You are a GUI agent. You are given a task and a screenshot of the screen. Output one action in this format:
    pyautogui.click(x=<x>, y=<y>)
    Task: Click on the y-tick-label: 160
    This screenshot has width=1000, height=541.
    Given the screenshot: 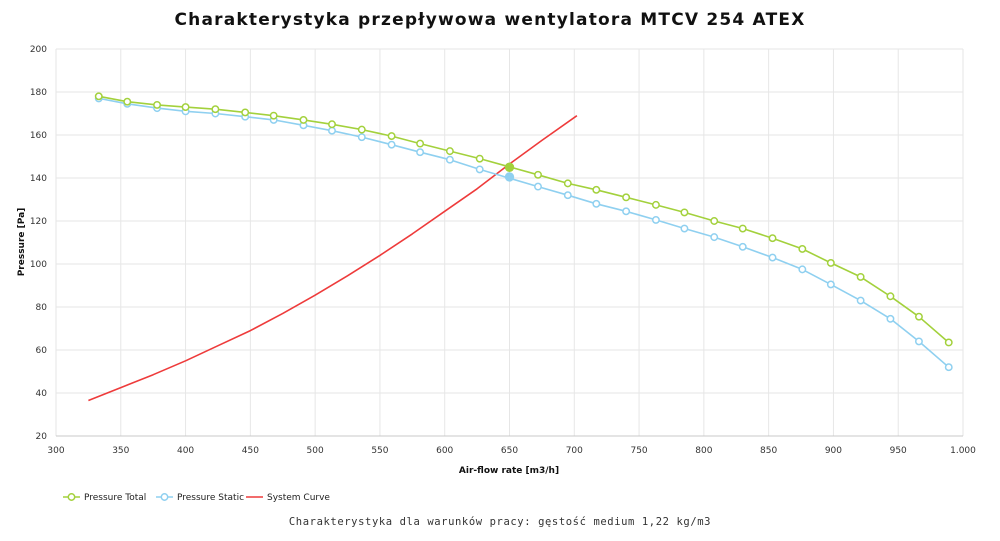 What is the action you would take?
    pyautogui.click(x=38, y=136)
    